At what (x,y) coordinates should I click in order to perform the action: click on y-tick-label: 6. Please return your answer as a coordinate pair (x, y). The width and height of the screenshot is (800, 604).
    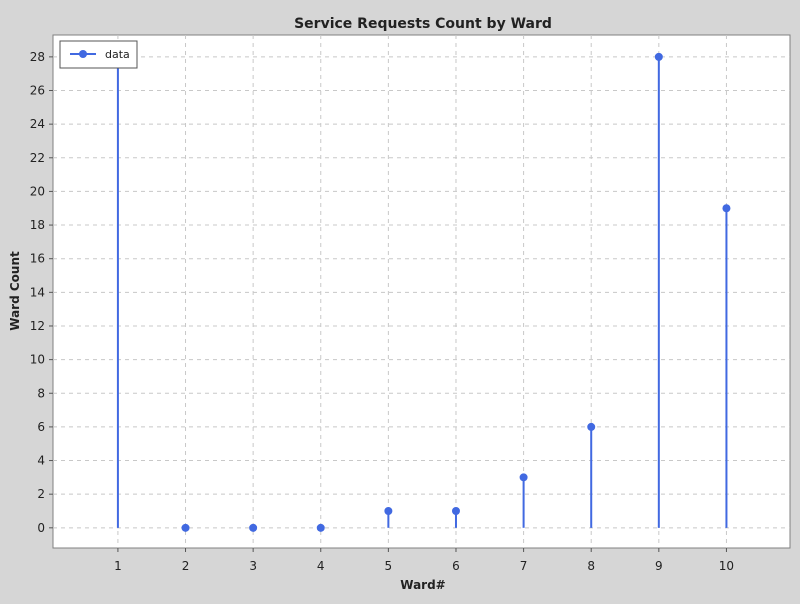
    Looking at the image, I should click on (41, 427).